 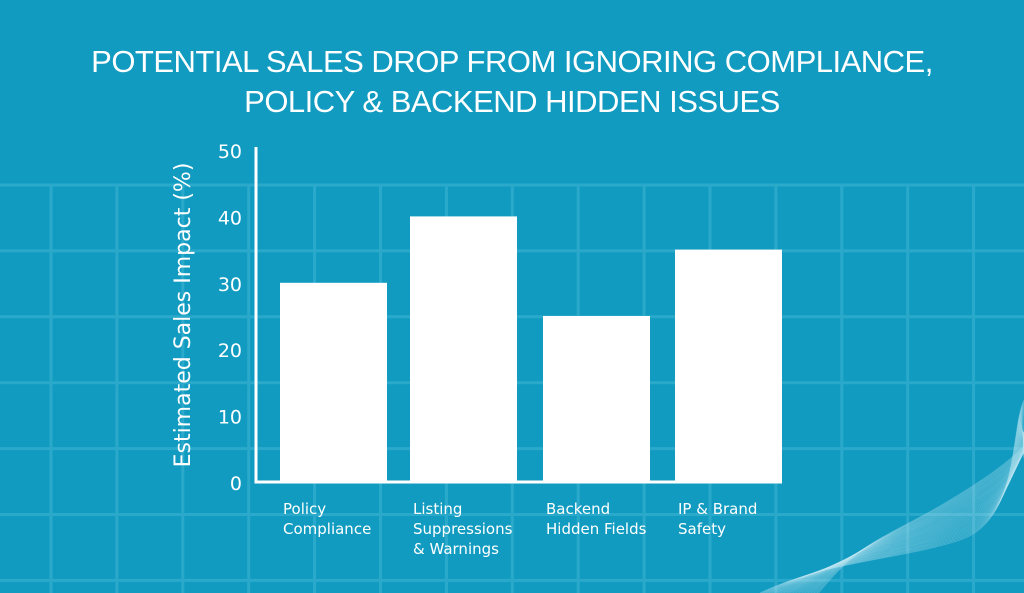 What do you see at coordinates (333, 382) in the screenshot?
I see `bar-policy-compliance` at bounding box center [333, 382].